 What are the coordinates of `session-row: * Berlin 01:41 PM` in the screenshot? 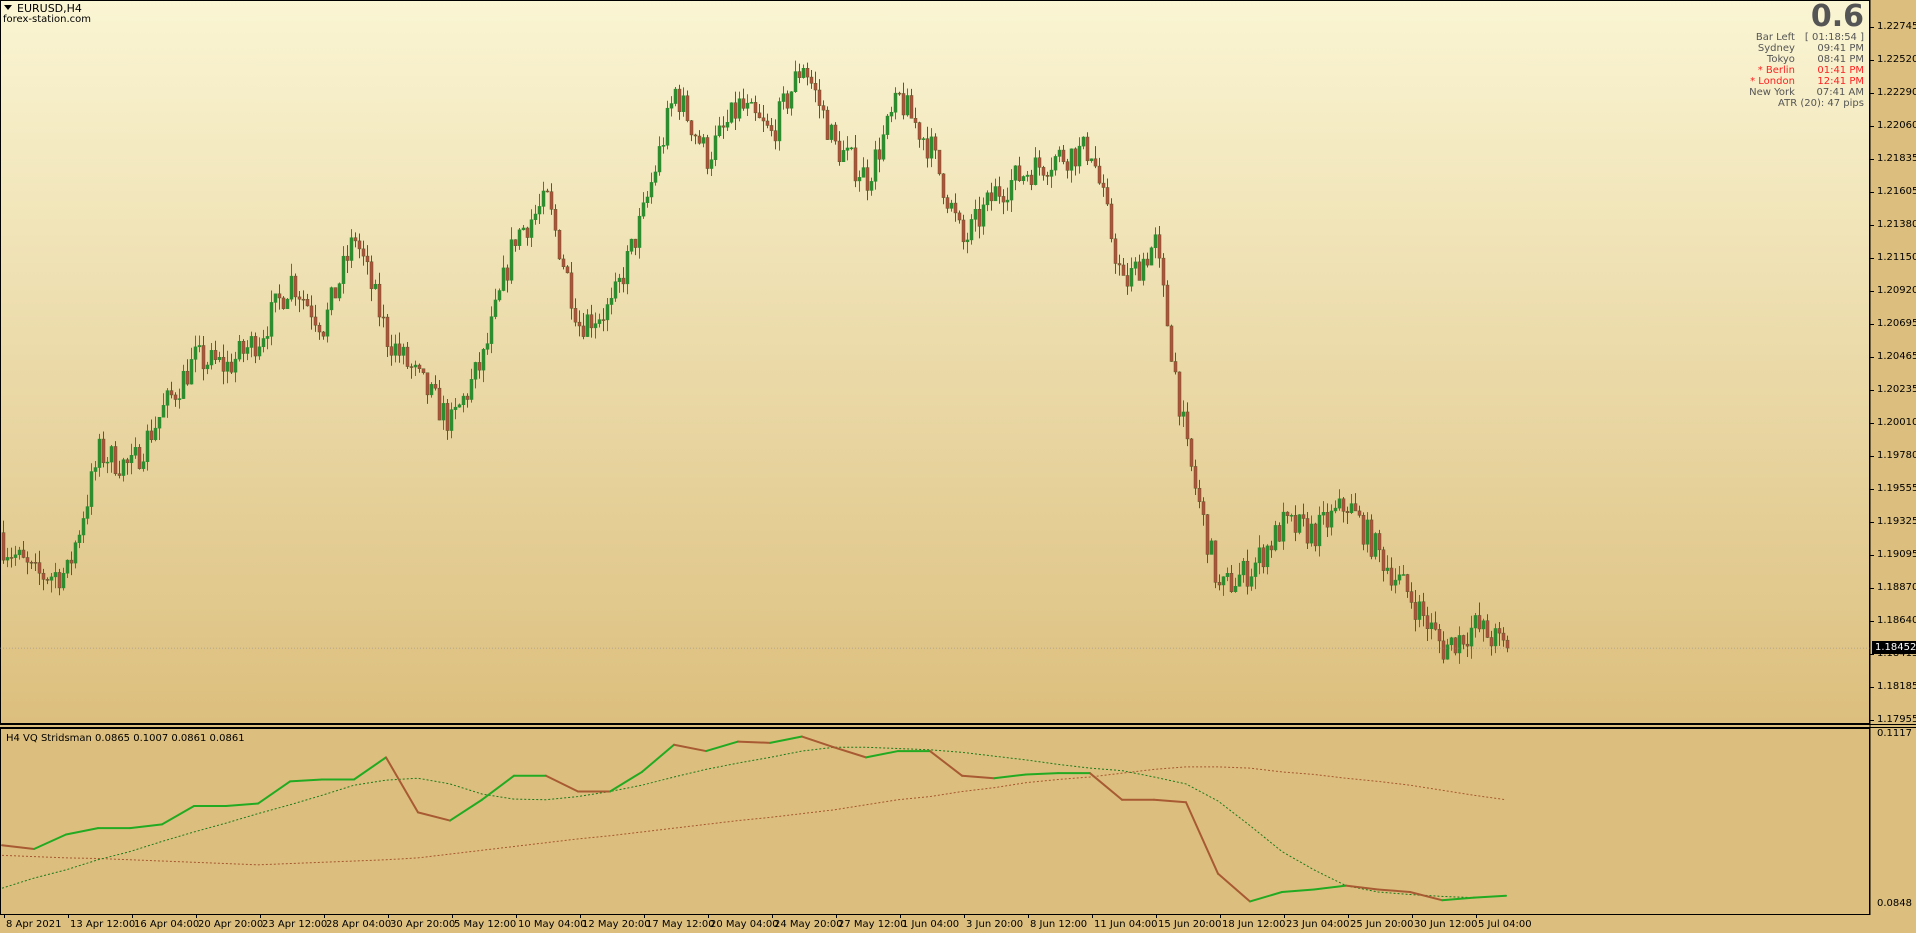 It's located at (1801, 70).